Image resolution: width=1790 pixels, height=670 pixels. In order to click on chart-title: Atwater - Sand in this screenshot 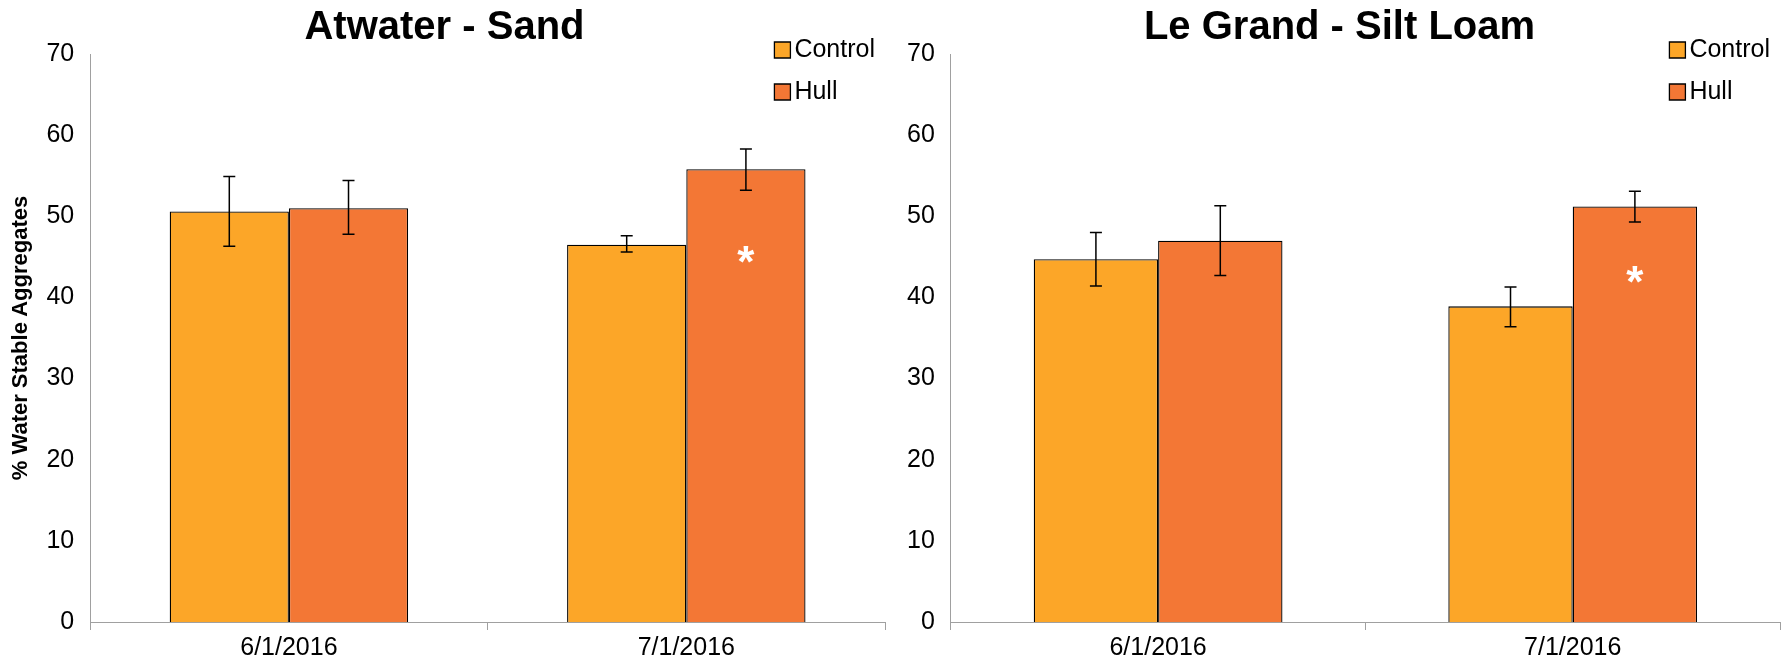, I will do `click(444, 25)`.